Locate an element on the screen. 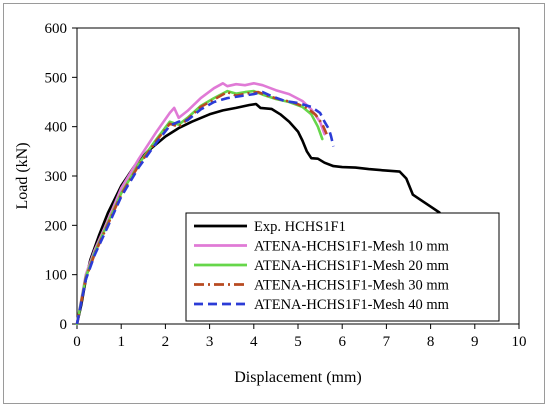 This screenshot has height=409, width=550. y-tick-label: 200 is located at coordinates (56, 226).